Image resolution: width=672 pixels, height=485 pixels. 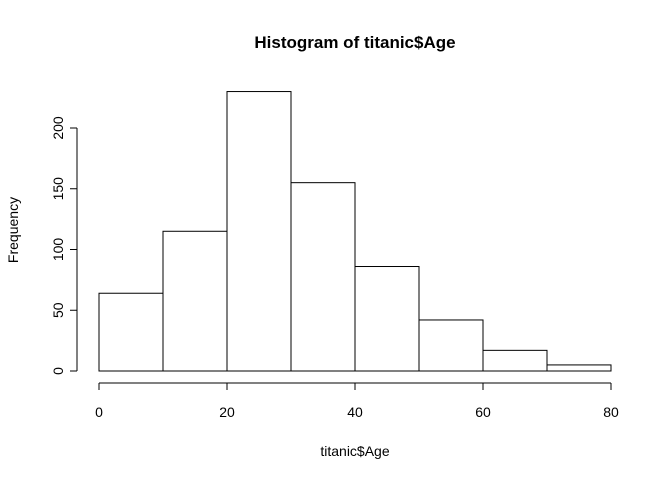 What do you see at coordinates (355, 412) in the screenshot?
I see `x-tick-label: 40` at bounding box center [355, 412].